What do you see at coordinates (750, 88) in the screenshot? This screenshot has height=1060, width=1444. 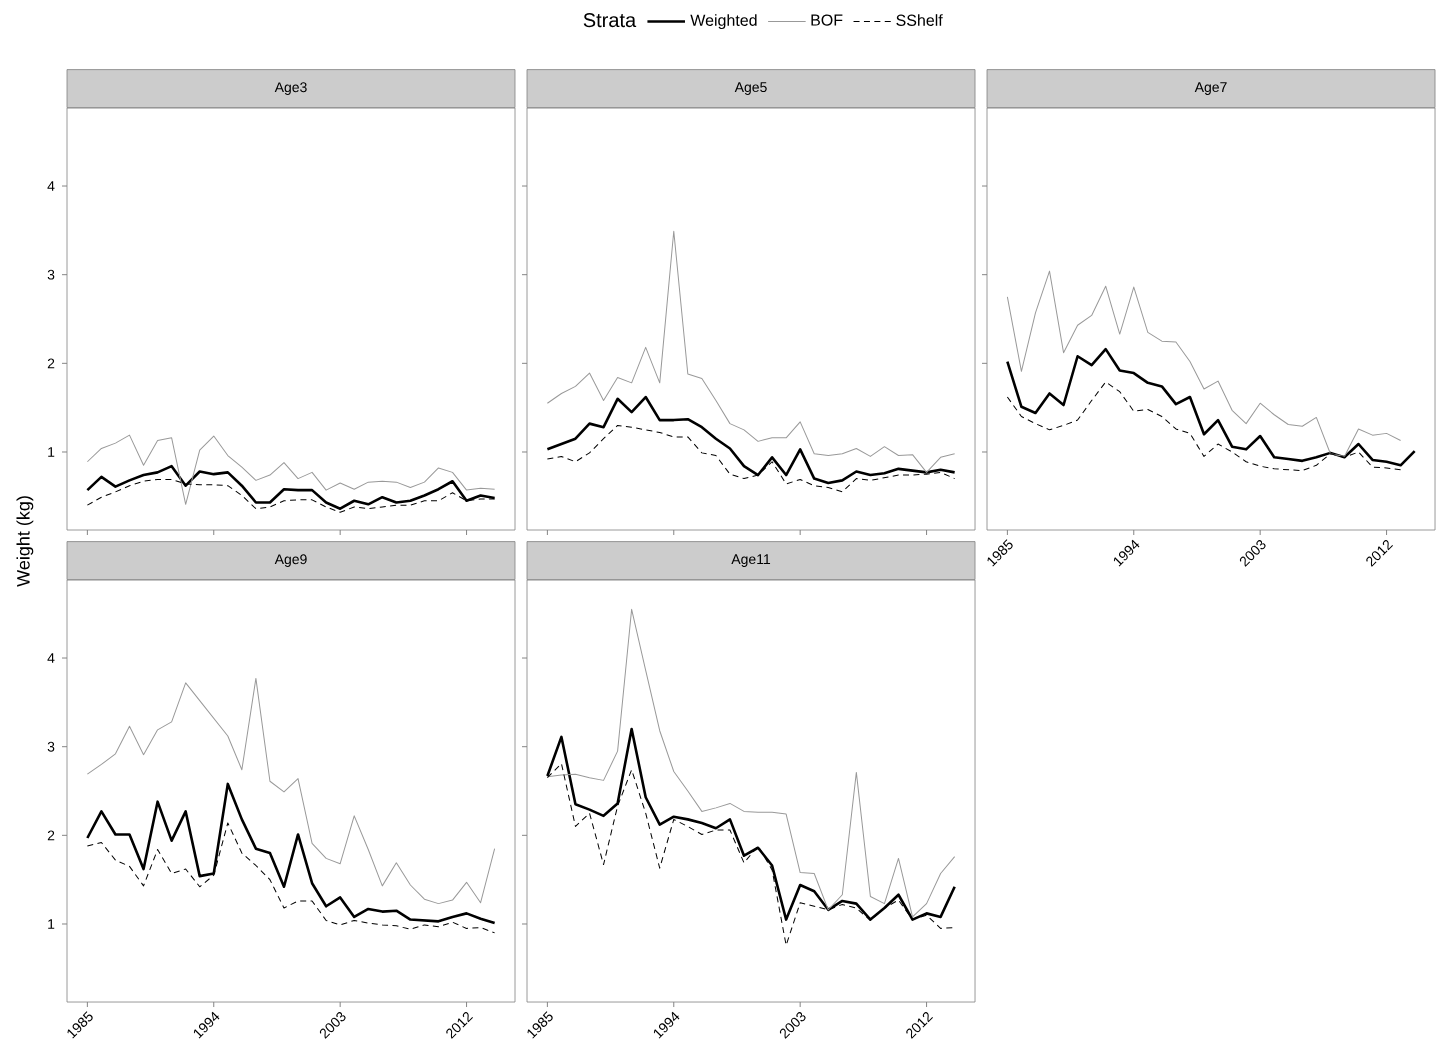 I see `chart-title: Age5` at bounding box center [750, 88].